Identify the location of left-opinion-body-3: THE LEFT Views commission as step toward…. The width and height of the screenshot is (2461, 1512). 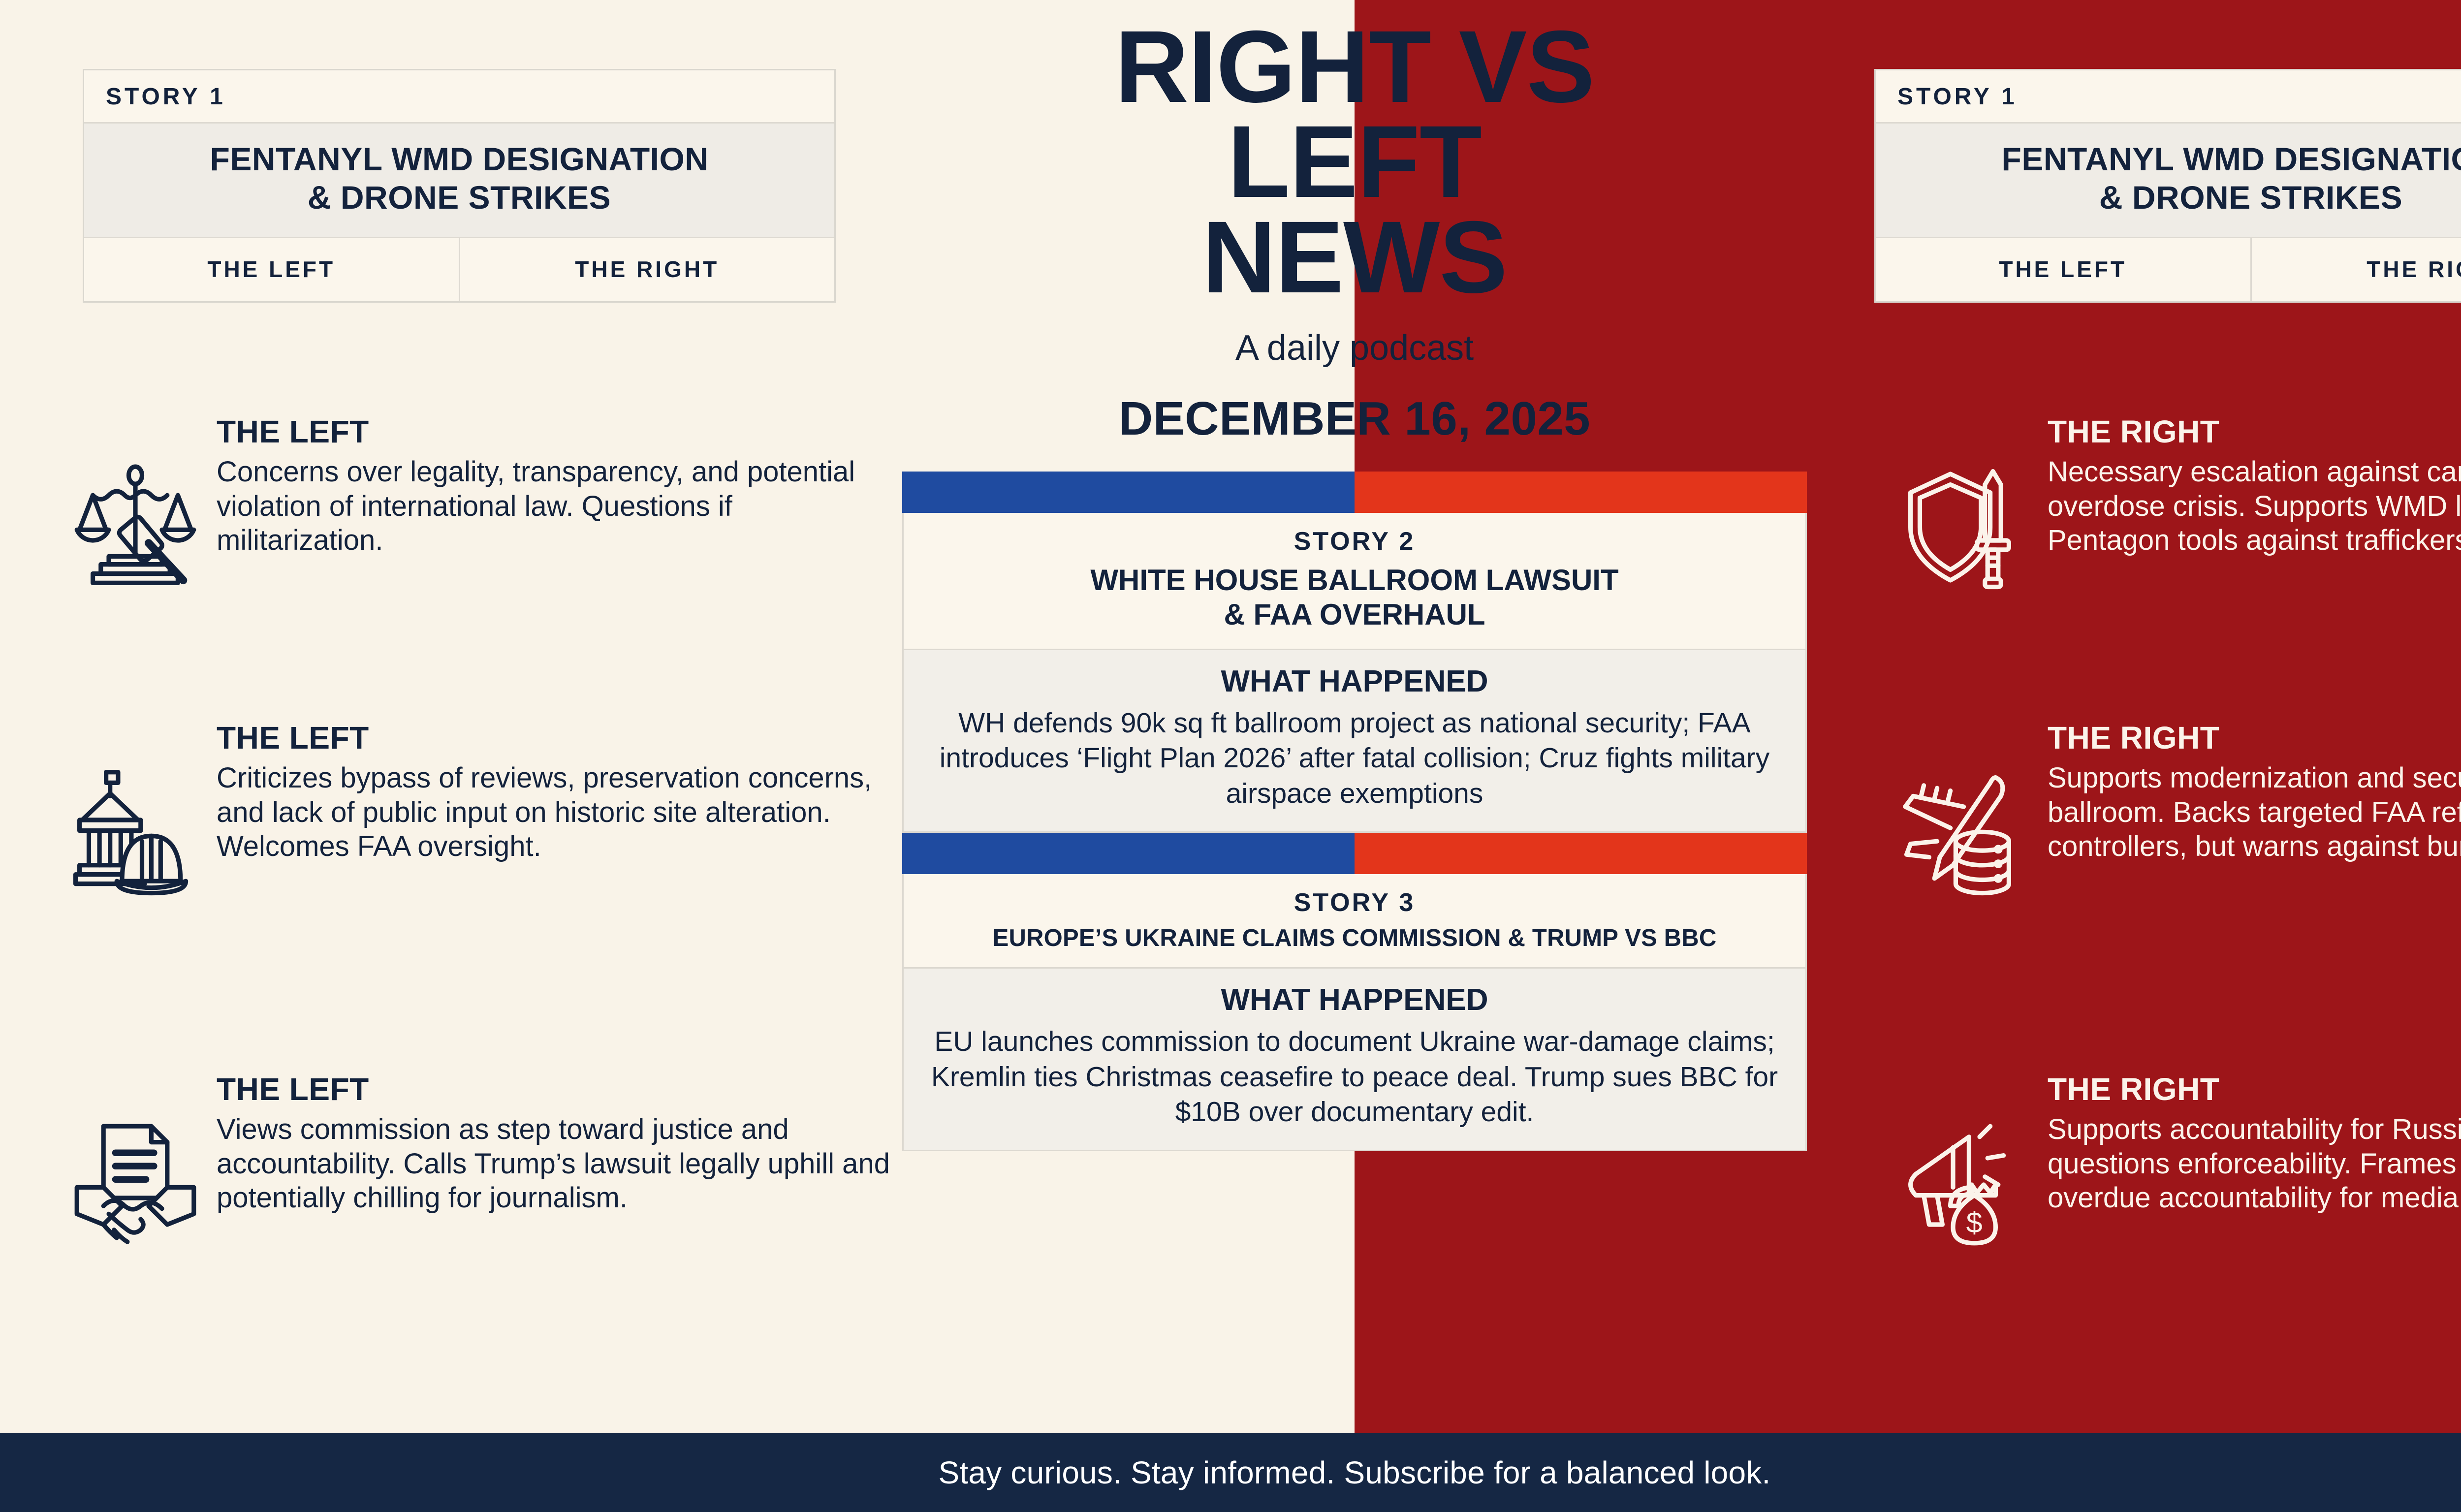
(576, 1143).